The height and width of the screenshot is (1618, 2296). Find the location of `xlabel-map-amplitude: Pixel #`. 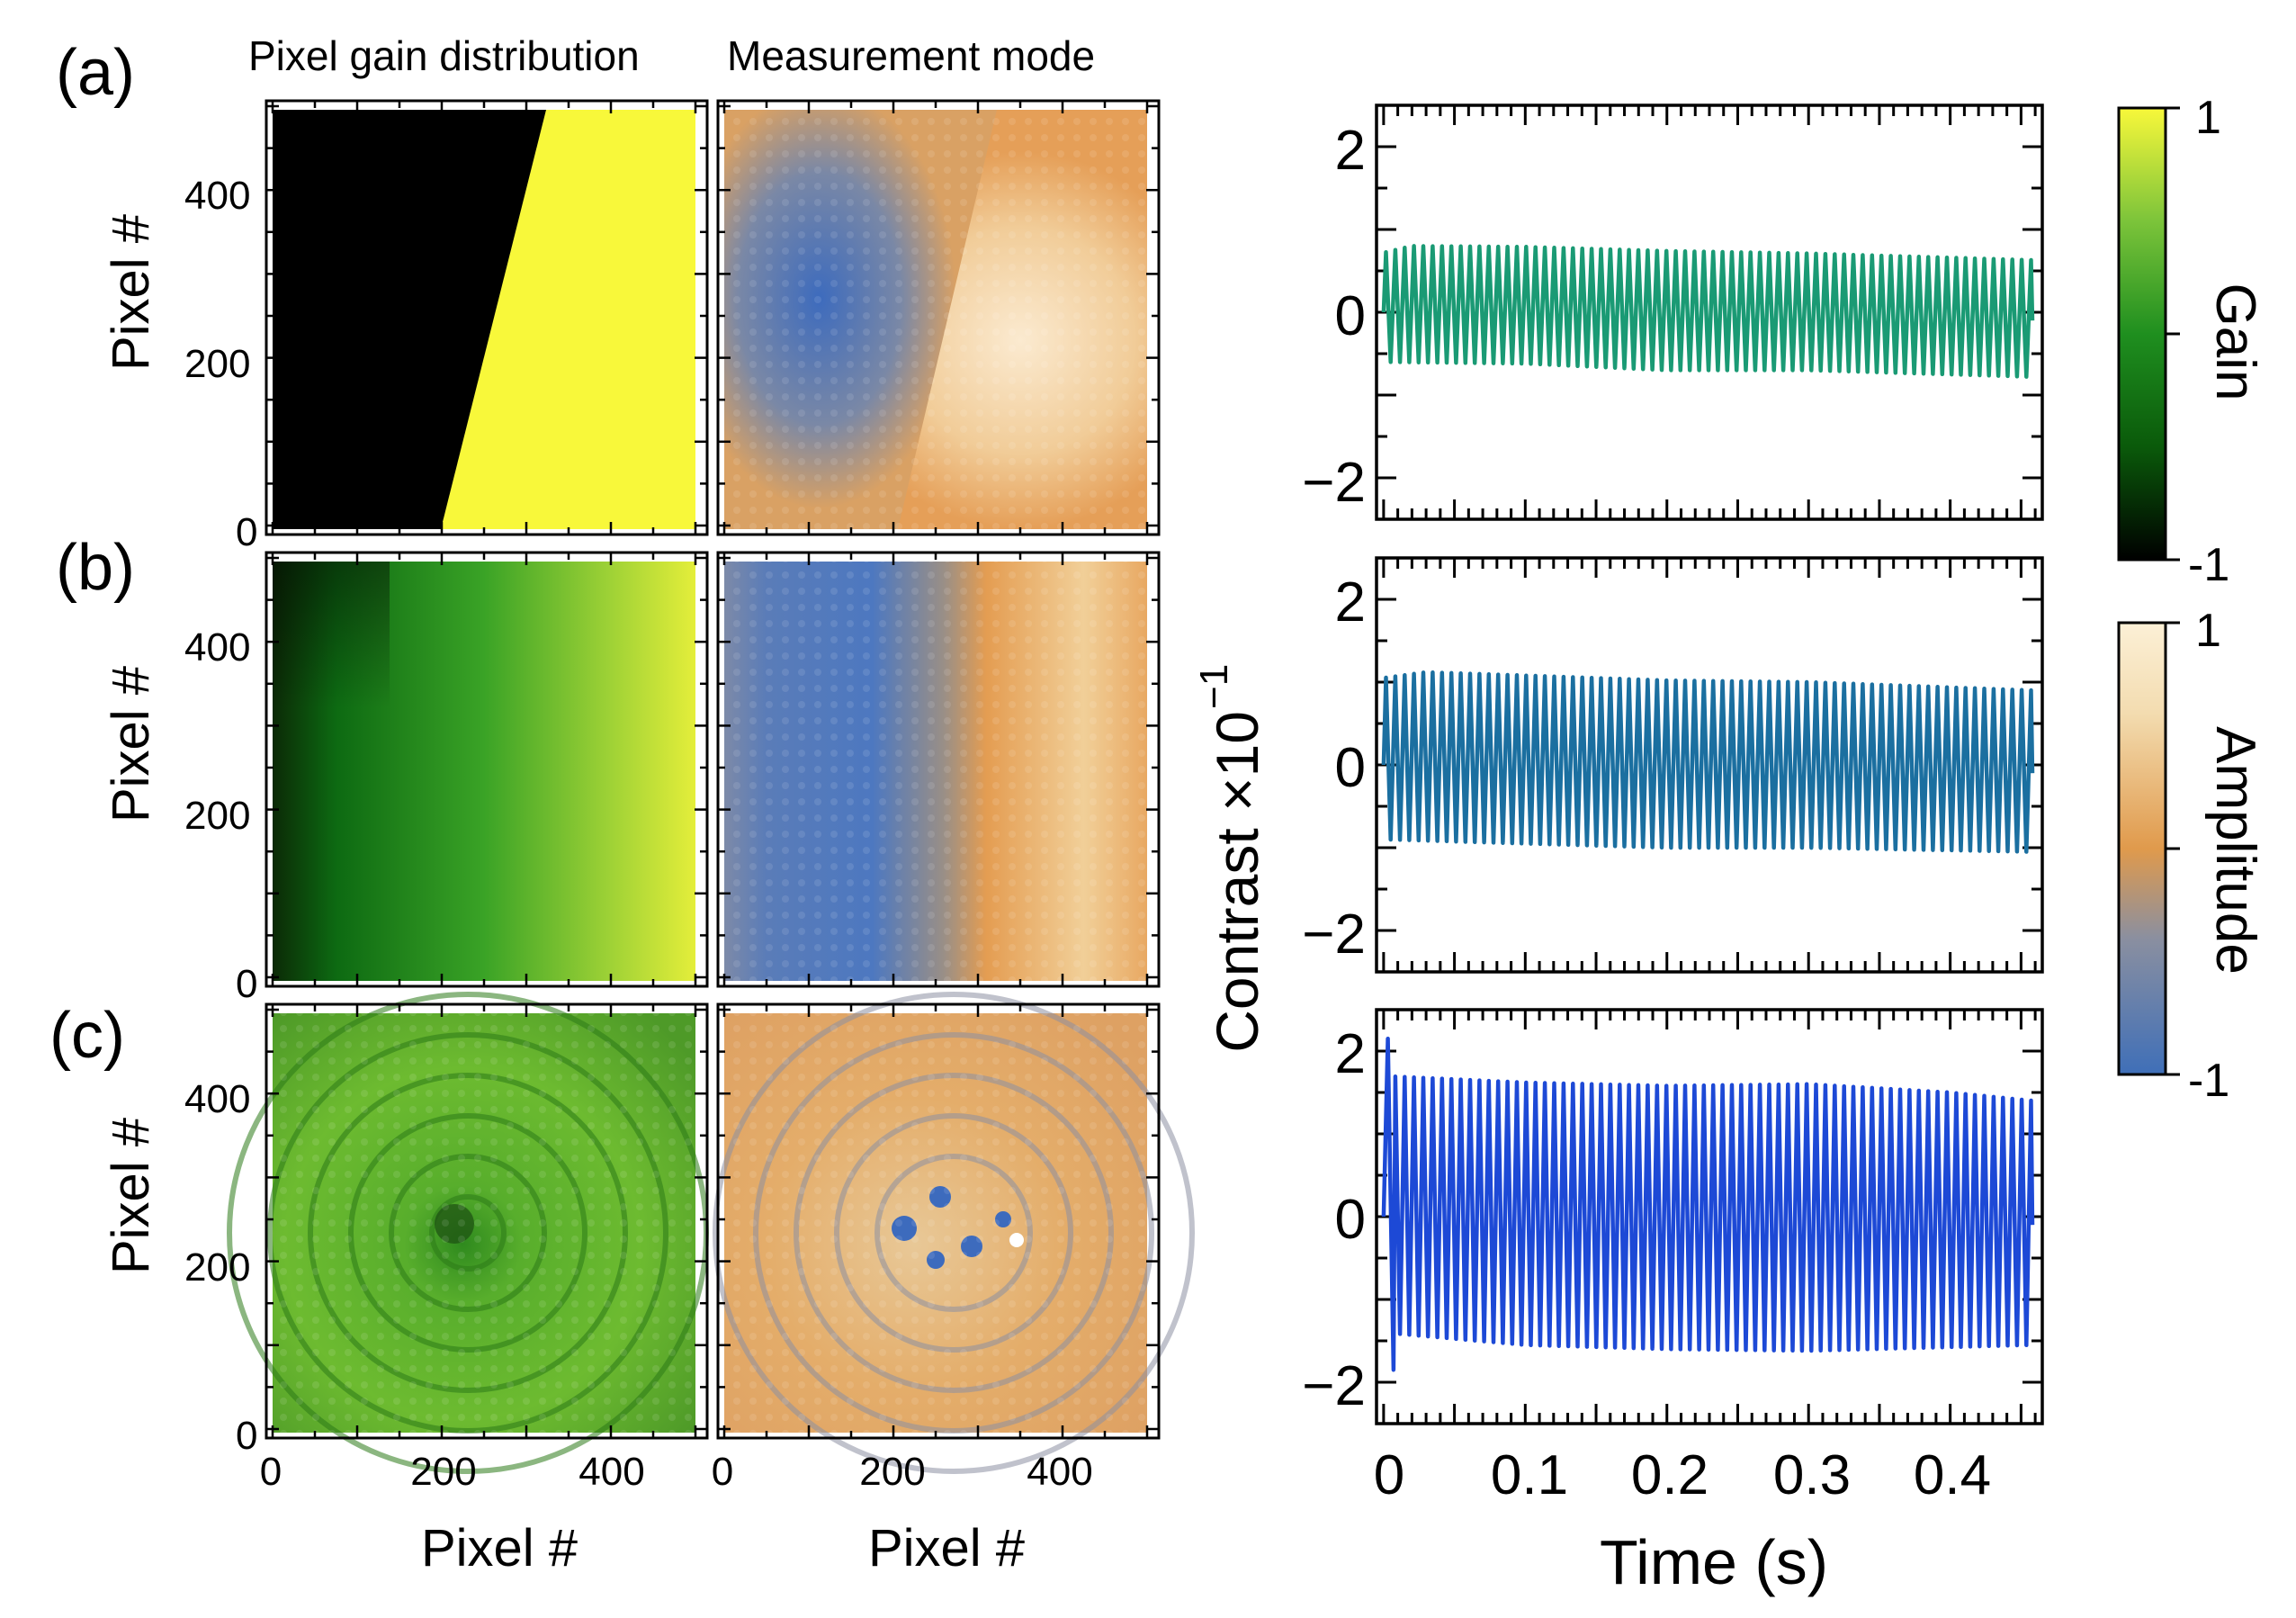

xlabel-map-amplitude: Pixel # is located at coordinates (947, 1549).